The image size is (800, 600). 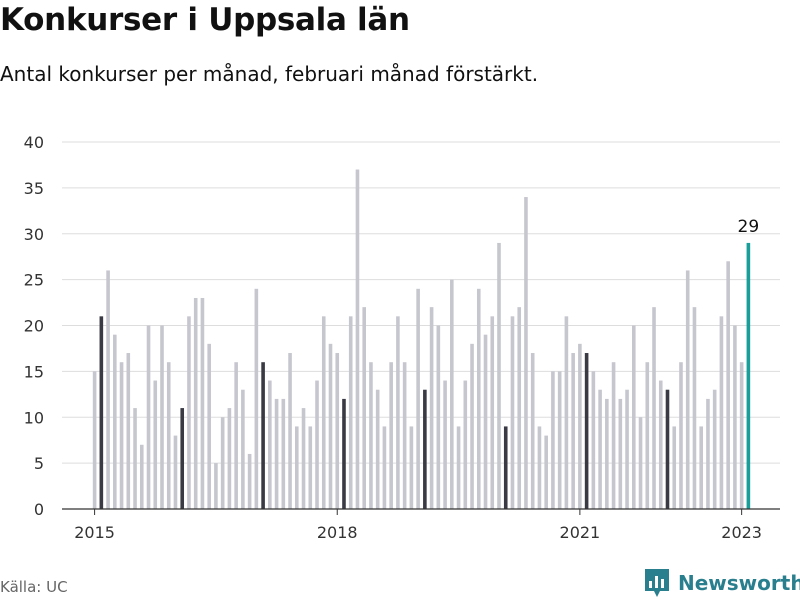 What do you see at coordinates (34, 142) in the screenshot?
I see `y-tick-label: 40` at bounding box center [34, 142].